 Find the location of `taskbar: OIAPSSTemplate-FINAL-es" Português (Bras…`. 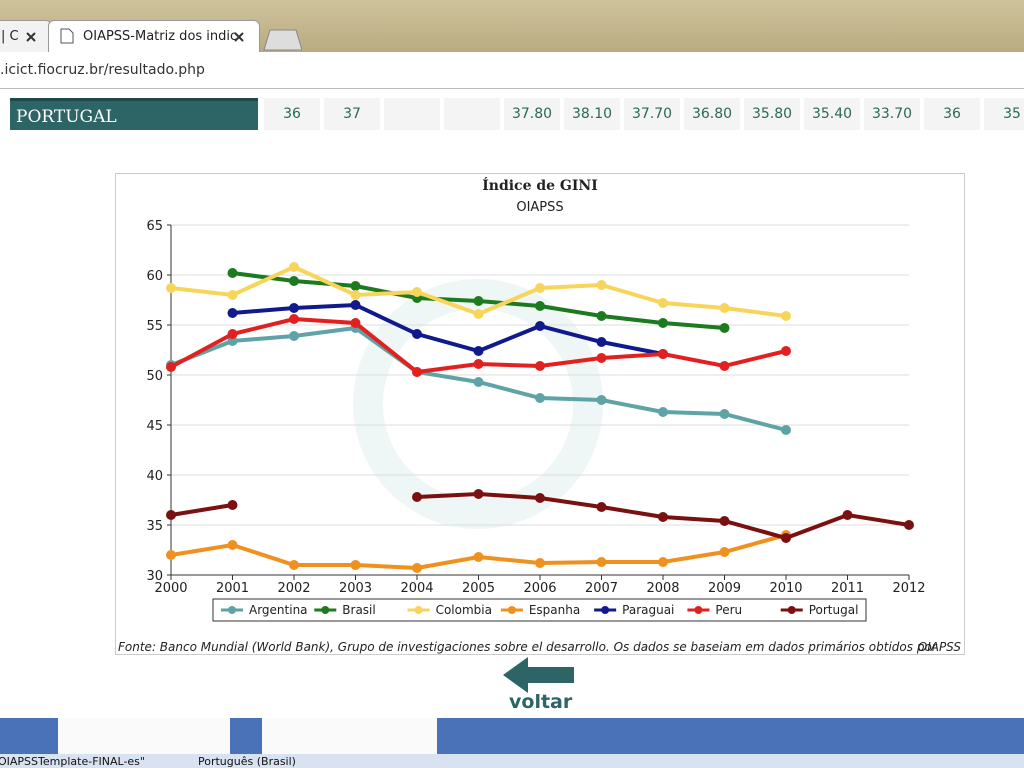

taskbar: OIAPSSTemplate-FINAL-es" Português (Bras… is located at coordinates (512, 743).